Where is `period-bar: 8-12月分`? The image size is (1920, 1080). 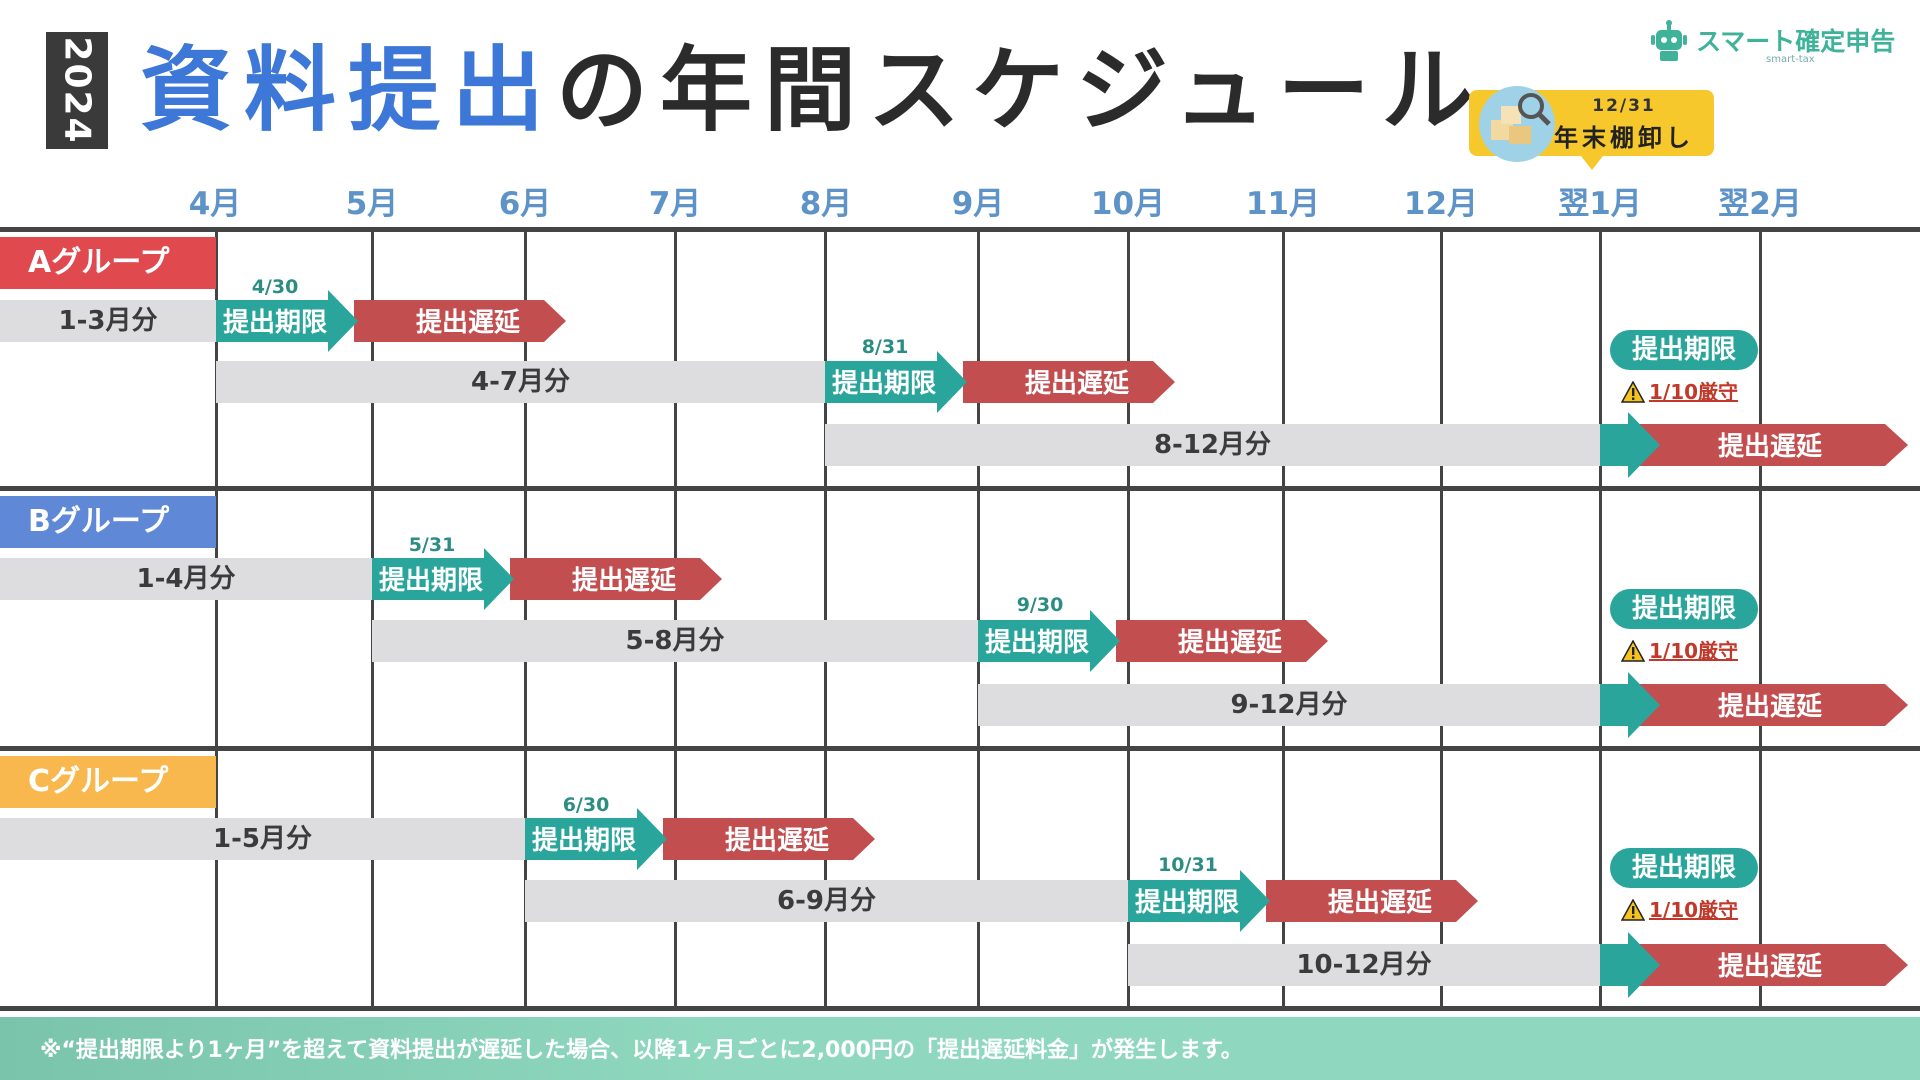 period-bar: 8-12月分 is located at coordinates (1212, 445).